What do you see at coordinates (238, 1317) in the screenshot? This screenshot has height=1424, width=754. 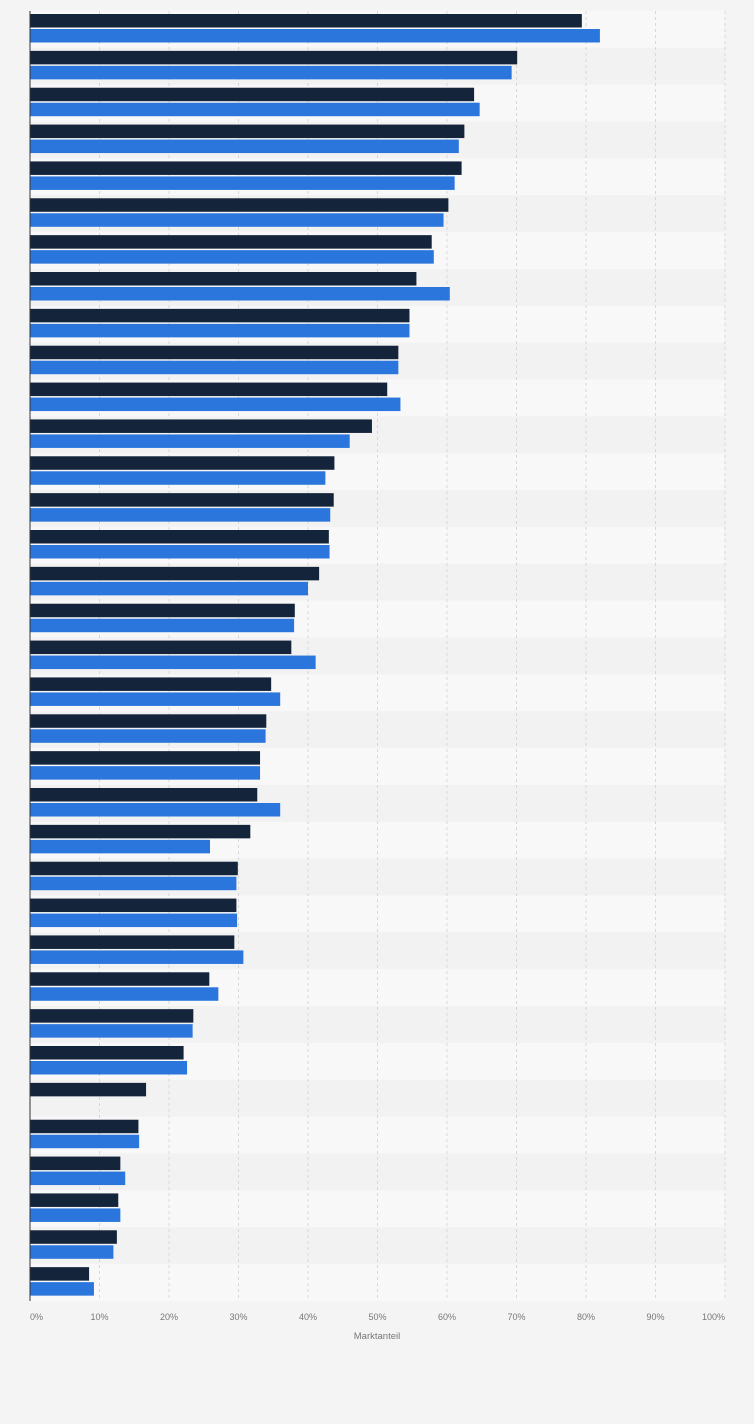 I see `x-tick-label: 30%` at bounding box center [238, 1317].